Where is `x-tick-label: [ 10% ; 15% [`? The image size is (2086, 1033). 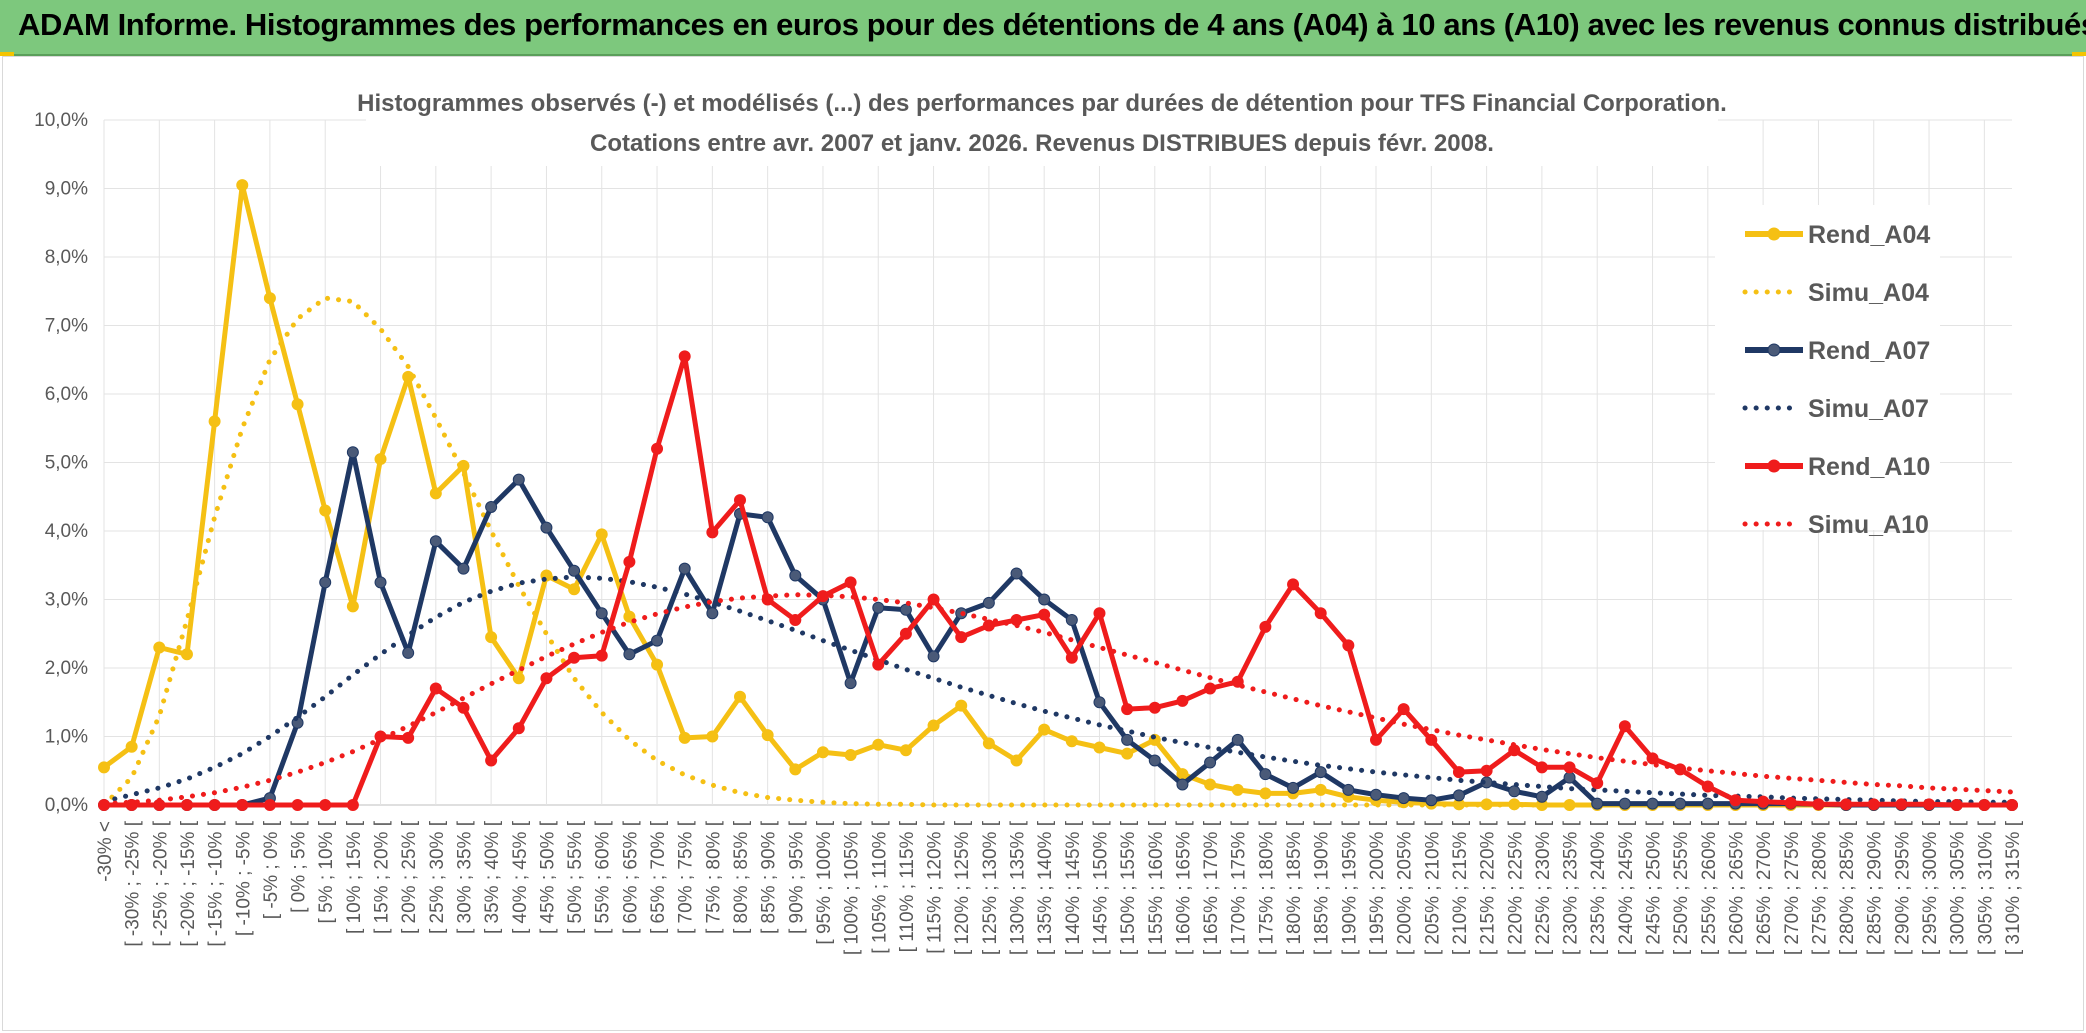 x-tick-label: [ 10% ; 15% [ is located at coordinates (354, 877).